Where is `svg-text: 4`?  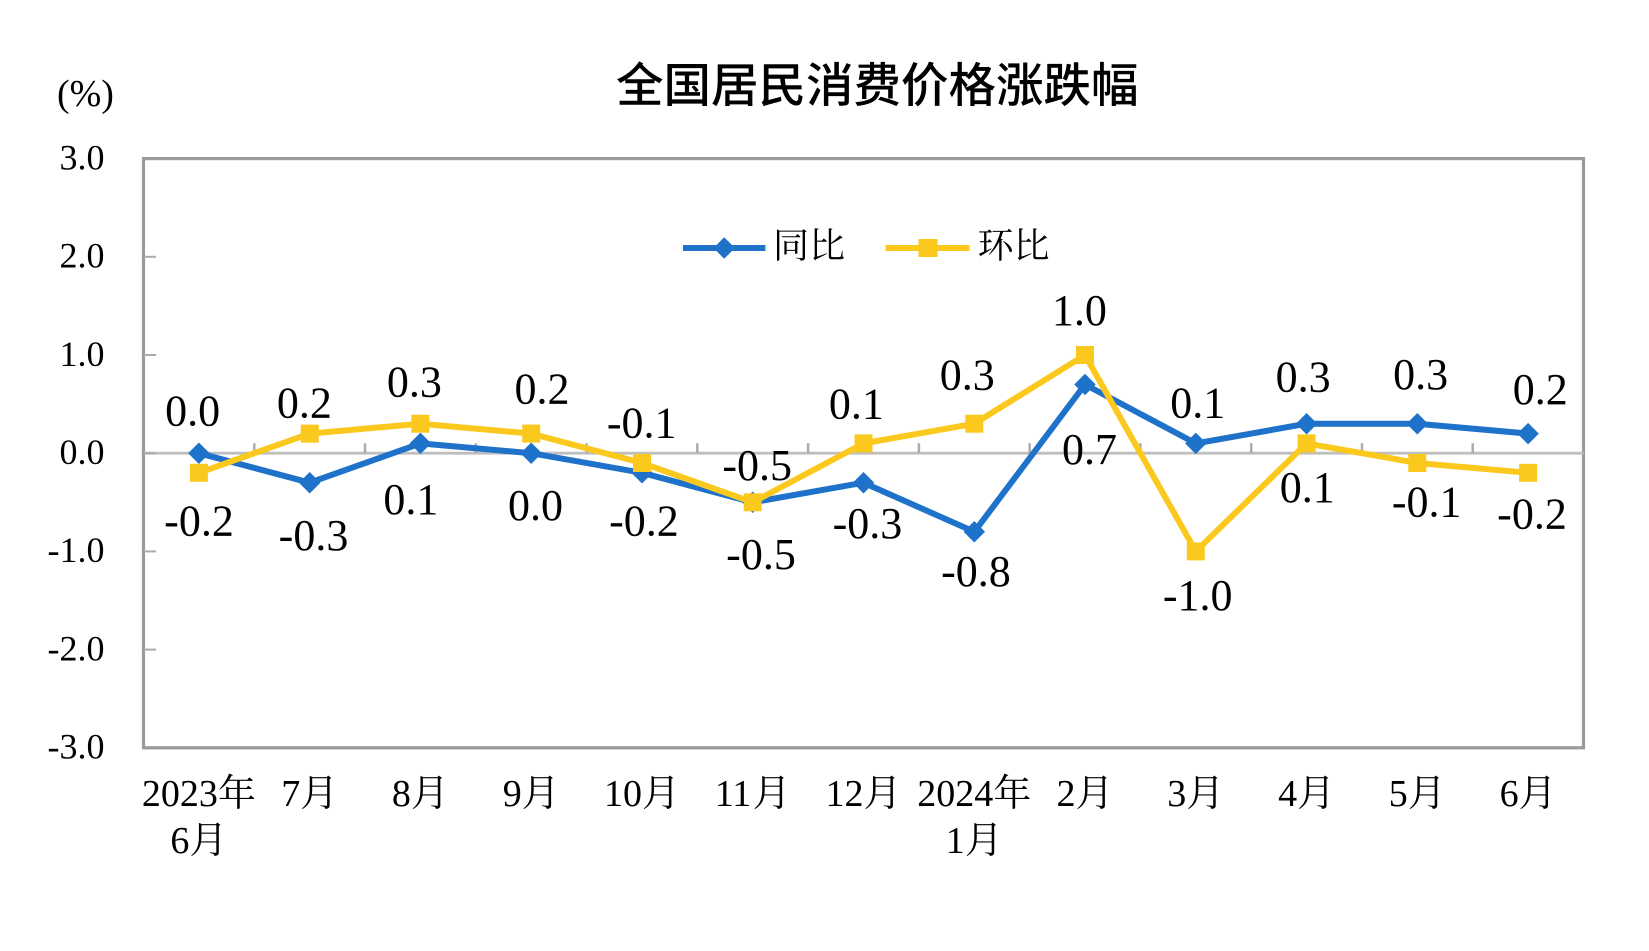
svg-text: 4 is located at coordinates (1287, 794).